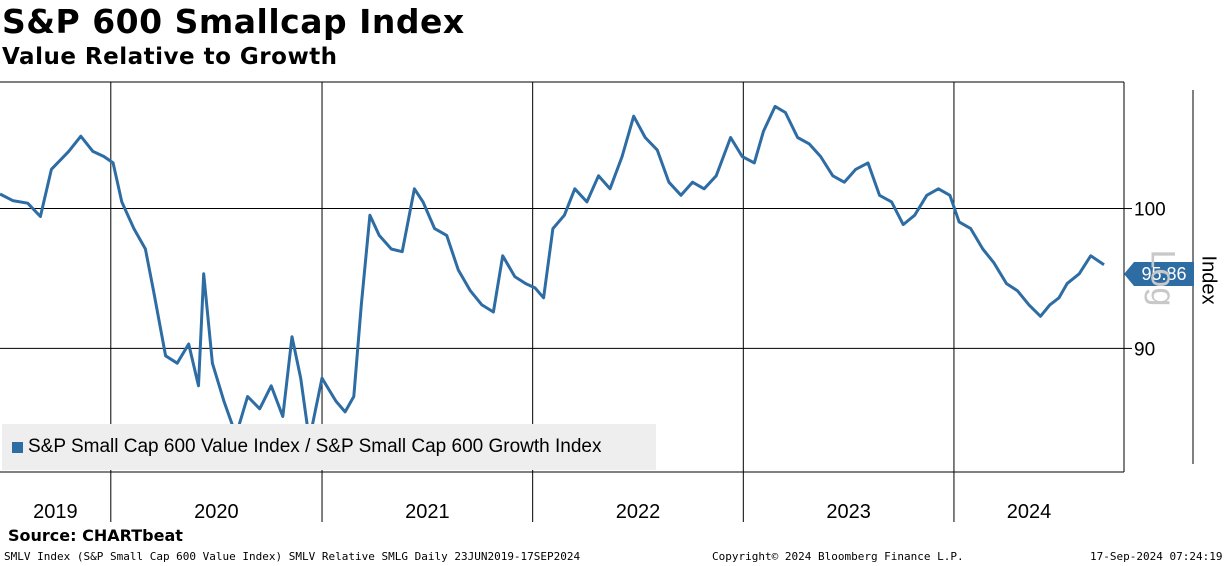  I want to click on footer-copyright: Copyright© 2024 Bloomberg Finance L.P., so click(838, 556).